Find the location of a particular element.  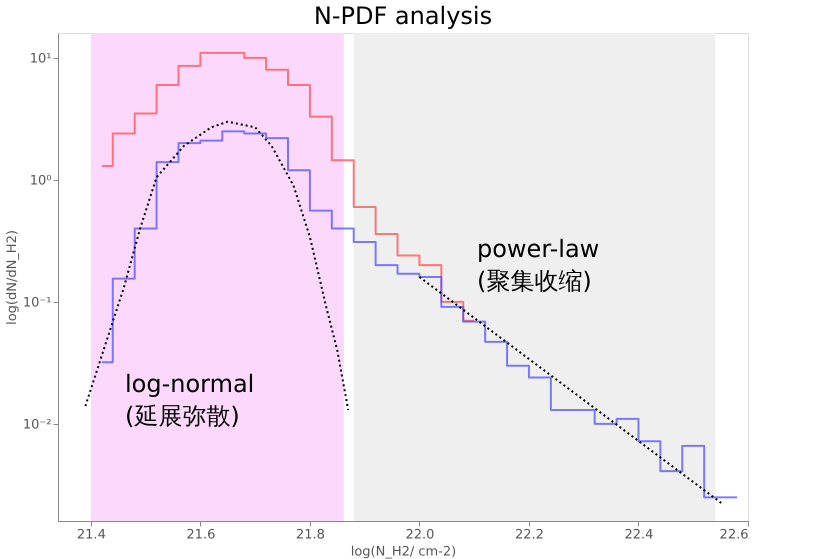

y-tick-label: 10⁻¹ is located at coordinates (37, 302).